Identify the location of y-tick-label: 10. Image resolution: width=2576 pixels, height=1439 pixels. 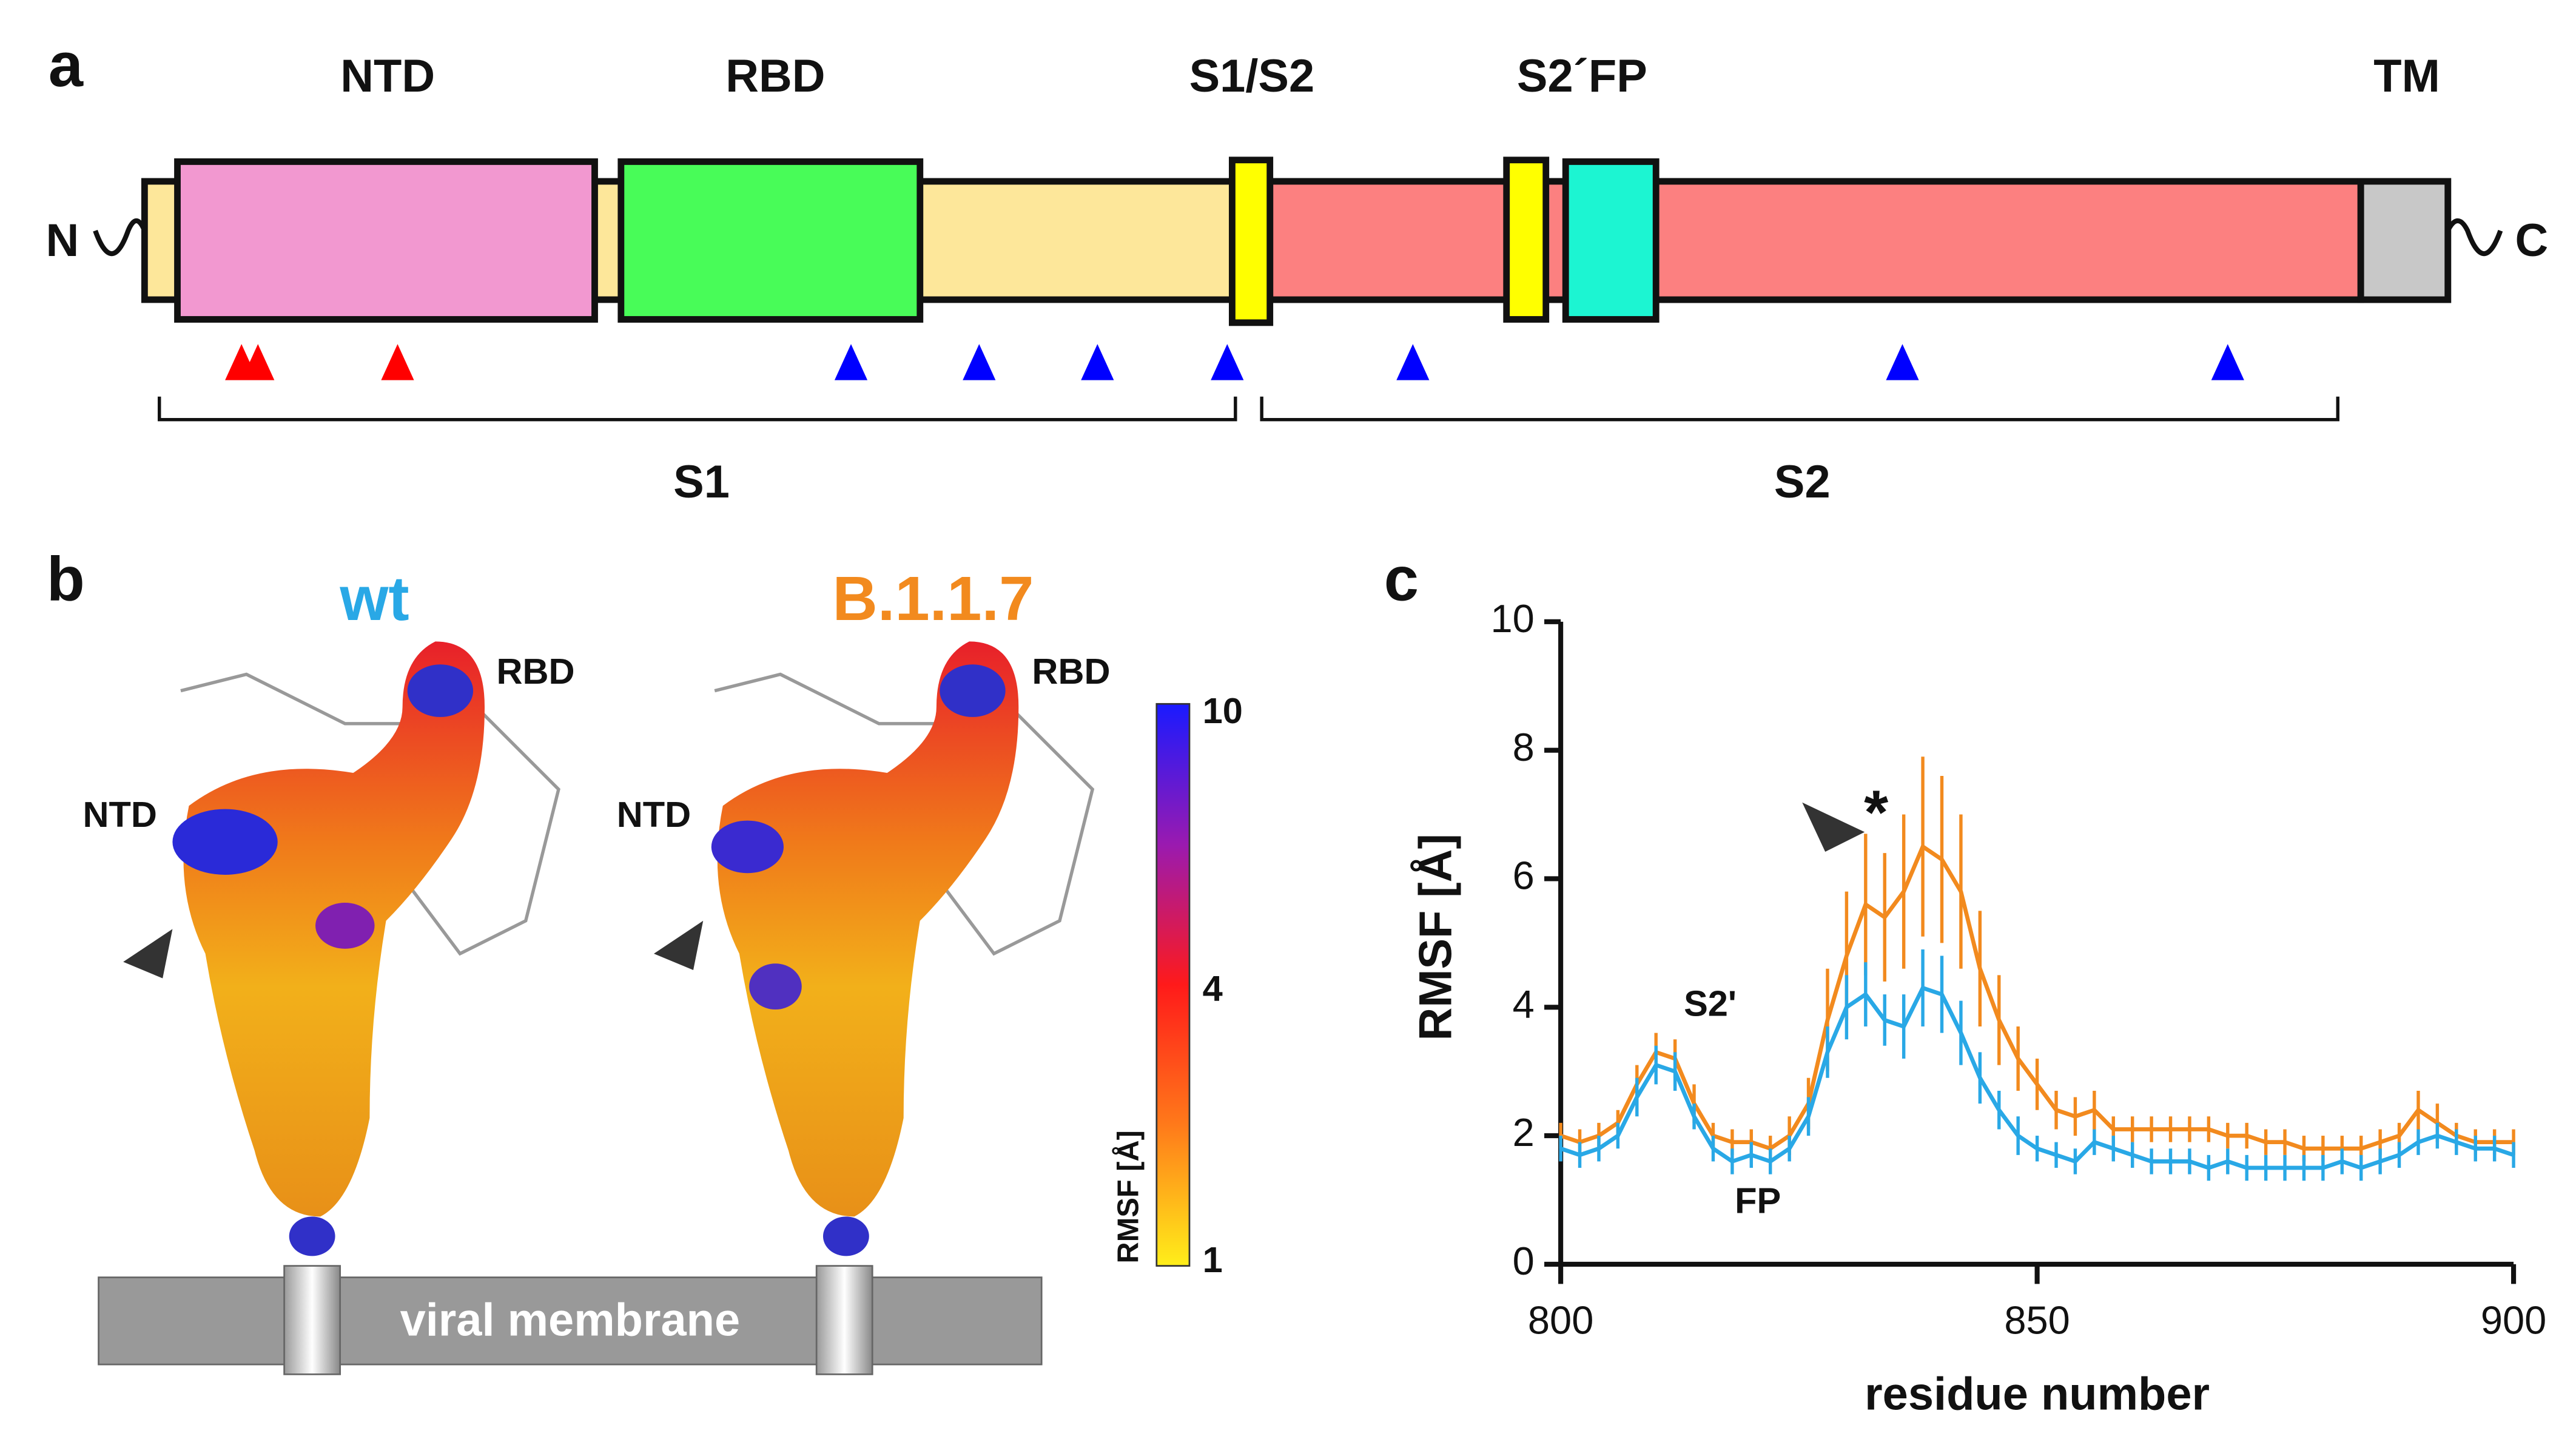
(1512, 618).